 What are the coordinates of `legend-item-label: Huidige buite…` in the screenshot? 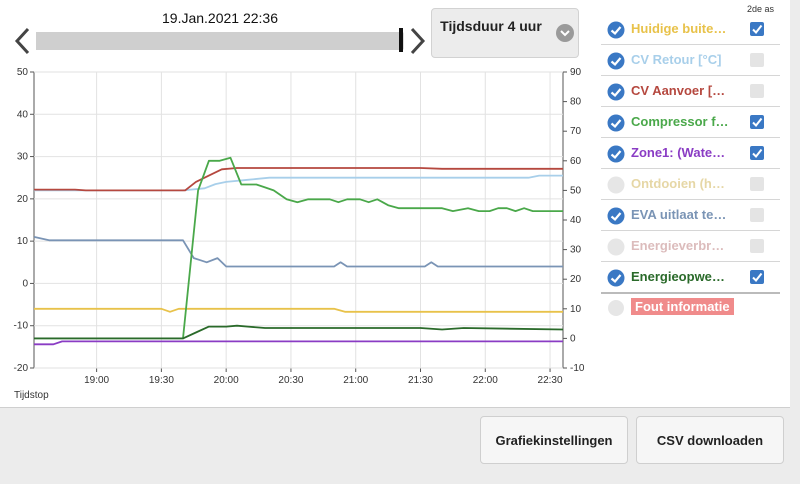 It's located at (679, 28).